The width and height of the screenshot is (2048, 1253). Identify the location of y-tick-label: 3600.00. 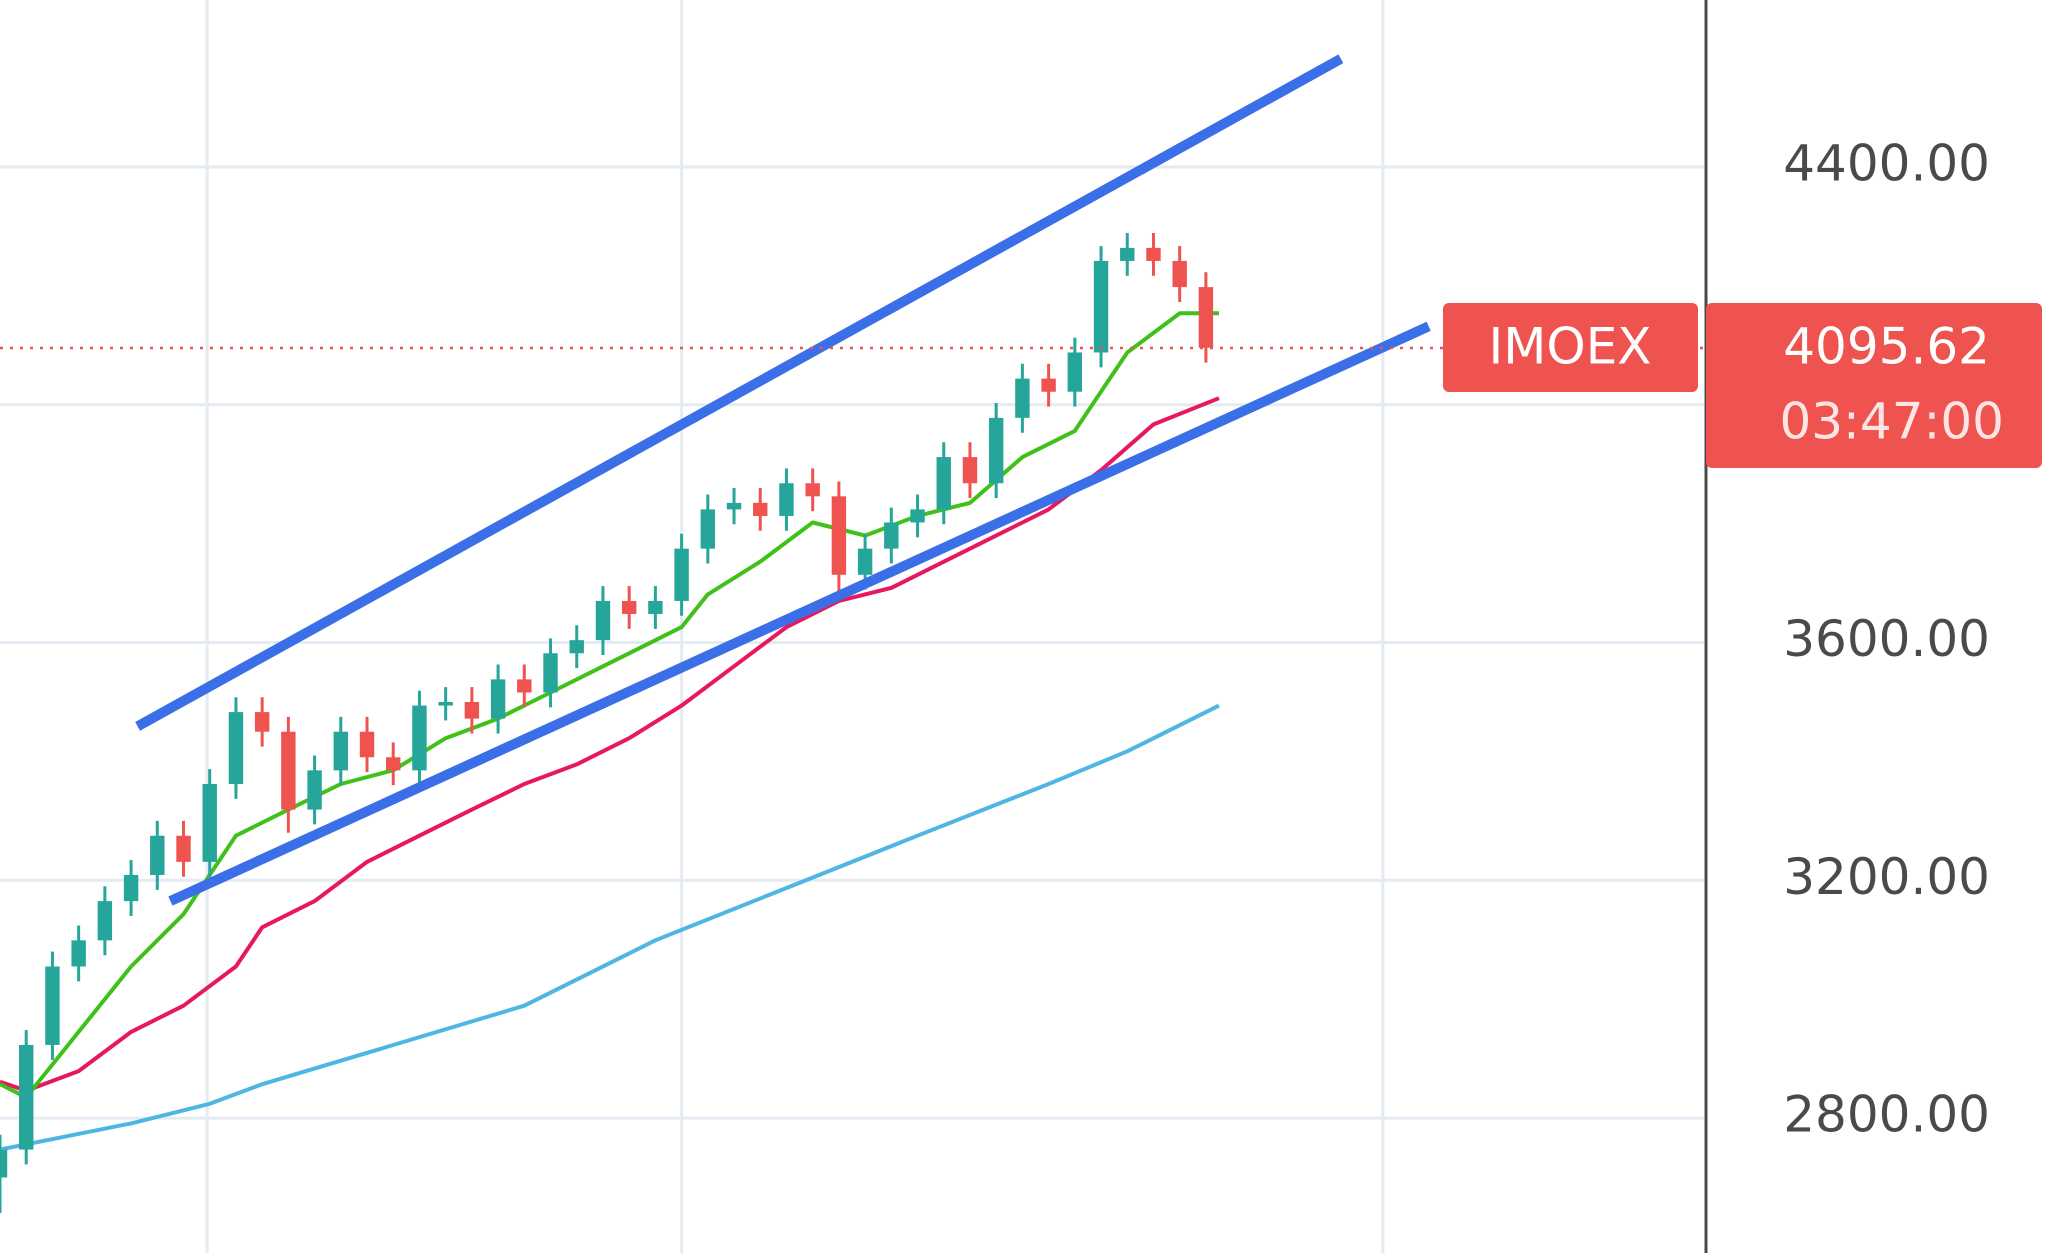
(1886, 639).